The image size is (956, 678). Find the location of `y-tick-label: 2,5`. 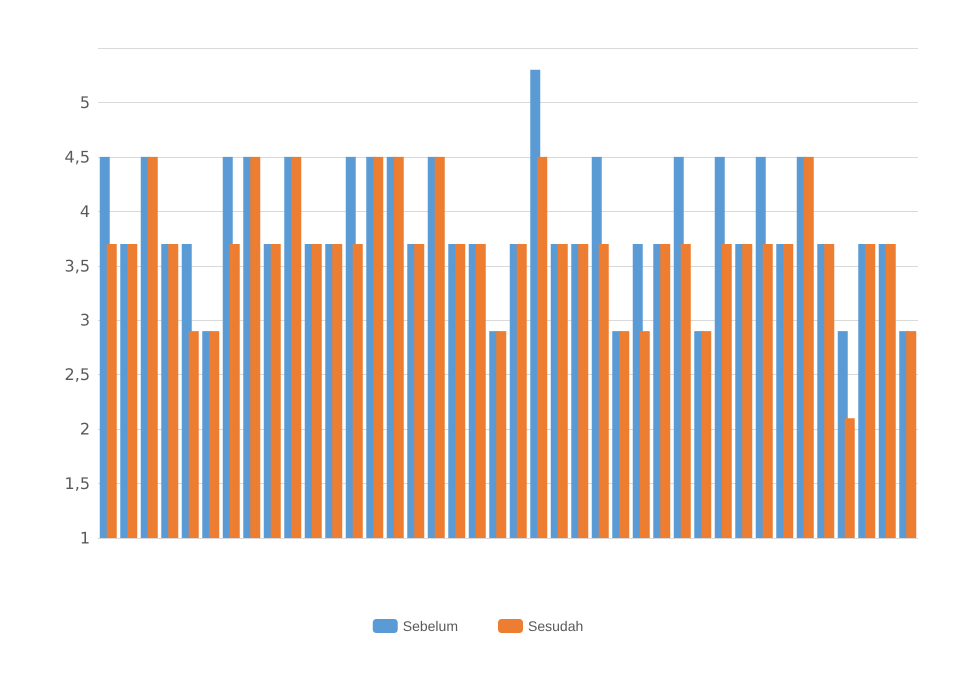

y-tick-label: 2,5 is located at coordinates (77, 374).